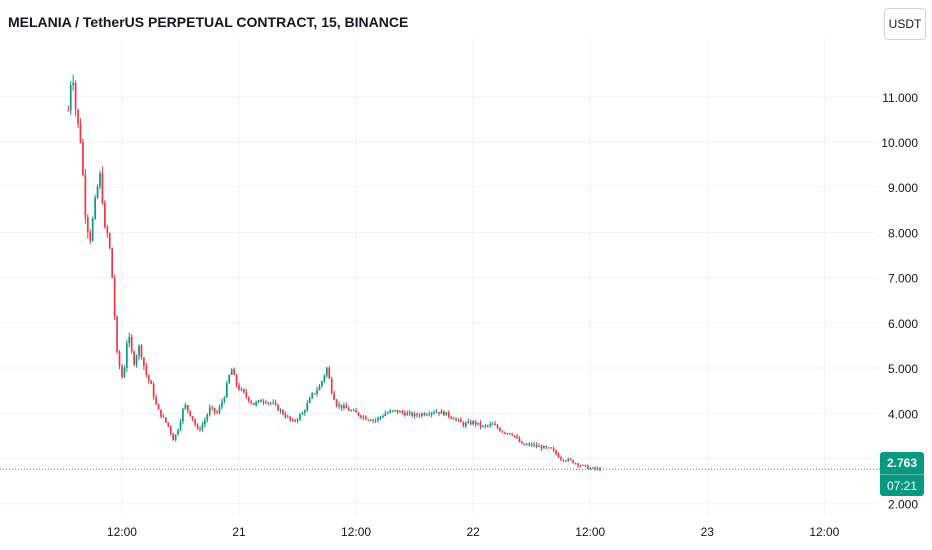  What do you see at coordinates (473, 532) in the screenshot?
I see `time-axis: 12:00 21 12:00 22 12:00 23 12:00` at bounding box center [473, 532].